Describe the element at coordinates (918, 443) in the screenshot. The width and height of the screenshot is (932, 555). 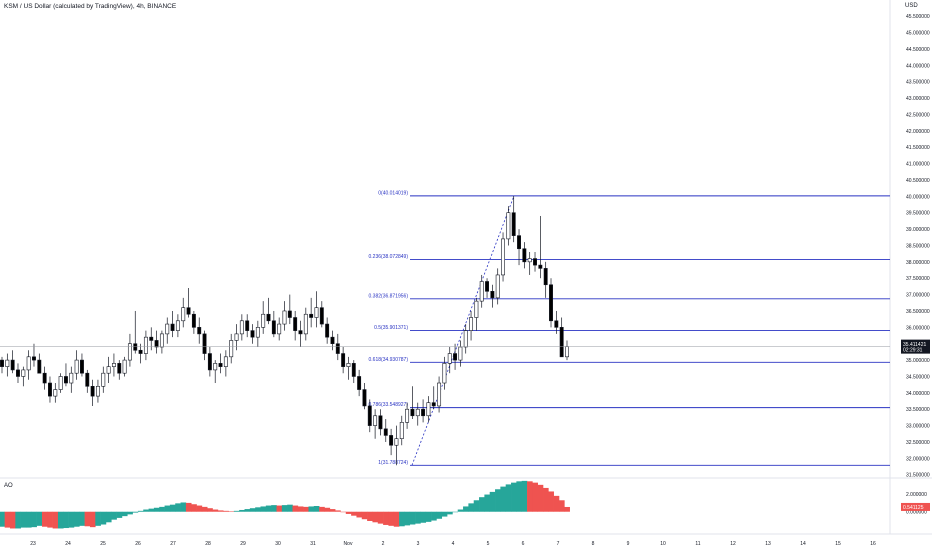
I see `price-axis-label: 32.500000` at that location.